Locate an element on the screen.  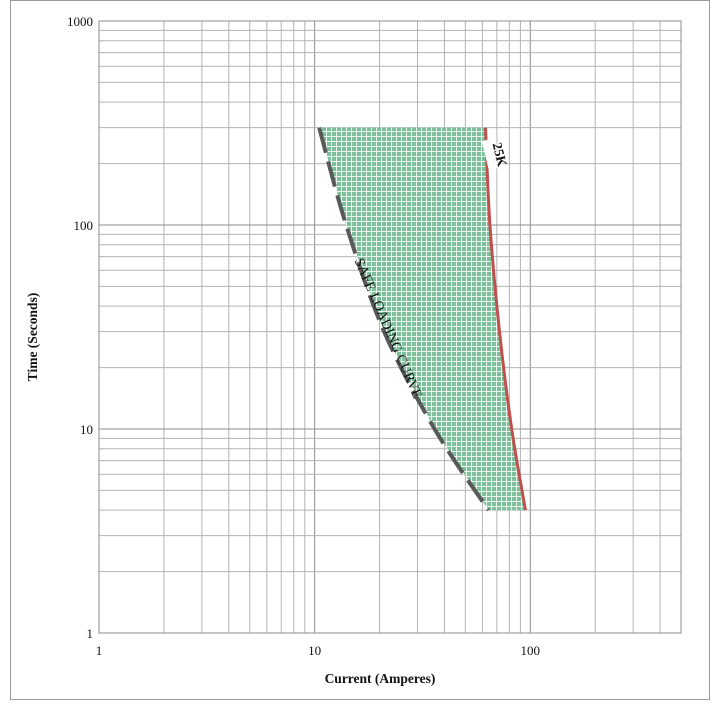
x-tick-label: 100 is located at coordinates (531, 650).